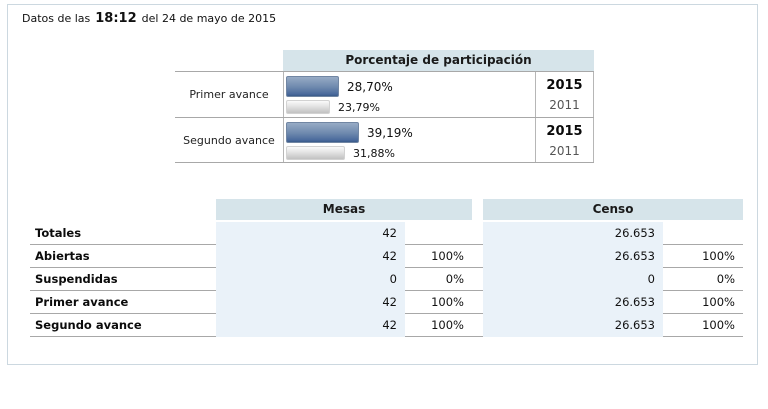 The height and width of the screenshot is (409, 768). I want to click on stats-row-segundo-avance: Segundo avance 42 100% 26.653 100%, so click(386, 325).